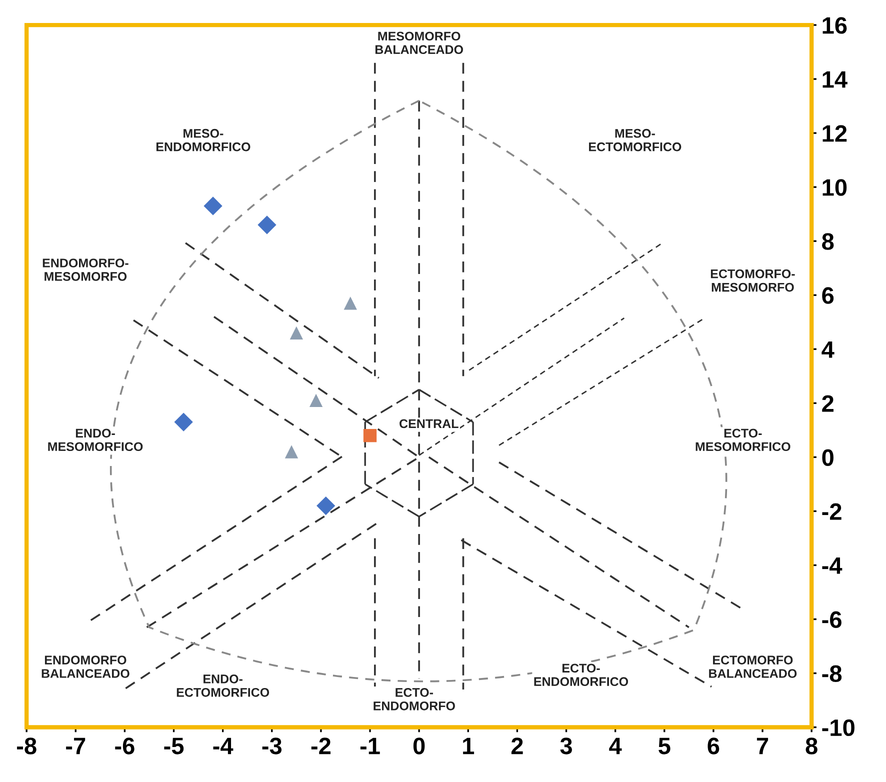 This screenshot has height=782, width=886. What do you see at coordinates (26, 746) in the screenshot?
I see `x-tick-label: -8` at bounding box center [26, 746].